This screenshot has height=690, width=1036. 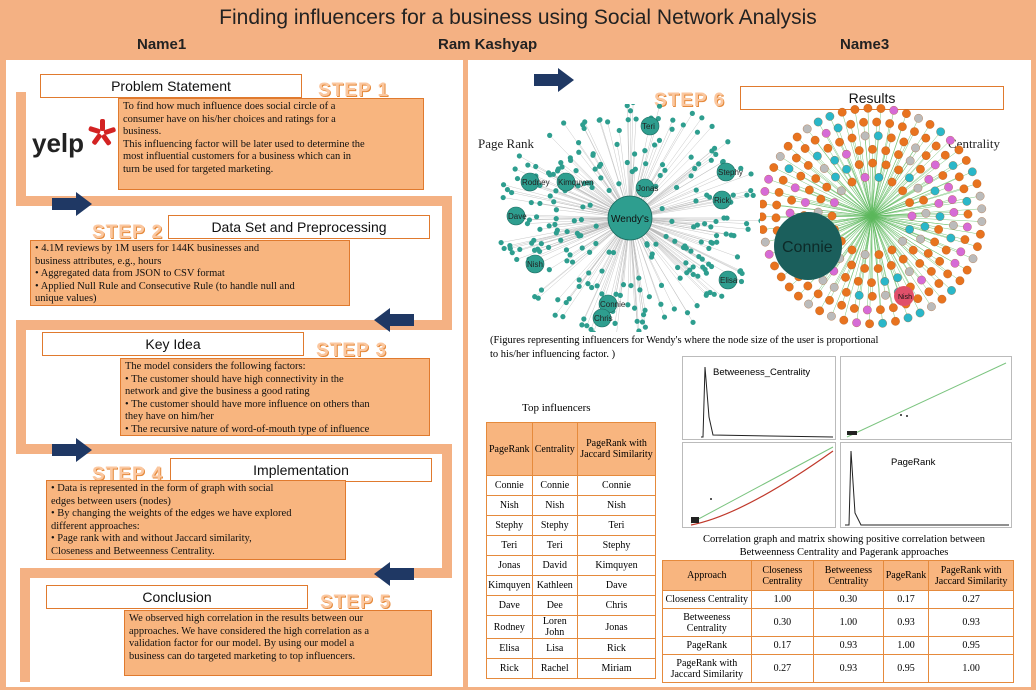 I want to click on table-row: Betweeness Centrality 0.30 1.00 0.93 0.93, so click(x=838, y=622).